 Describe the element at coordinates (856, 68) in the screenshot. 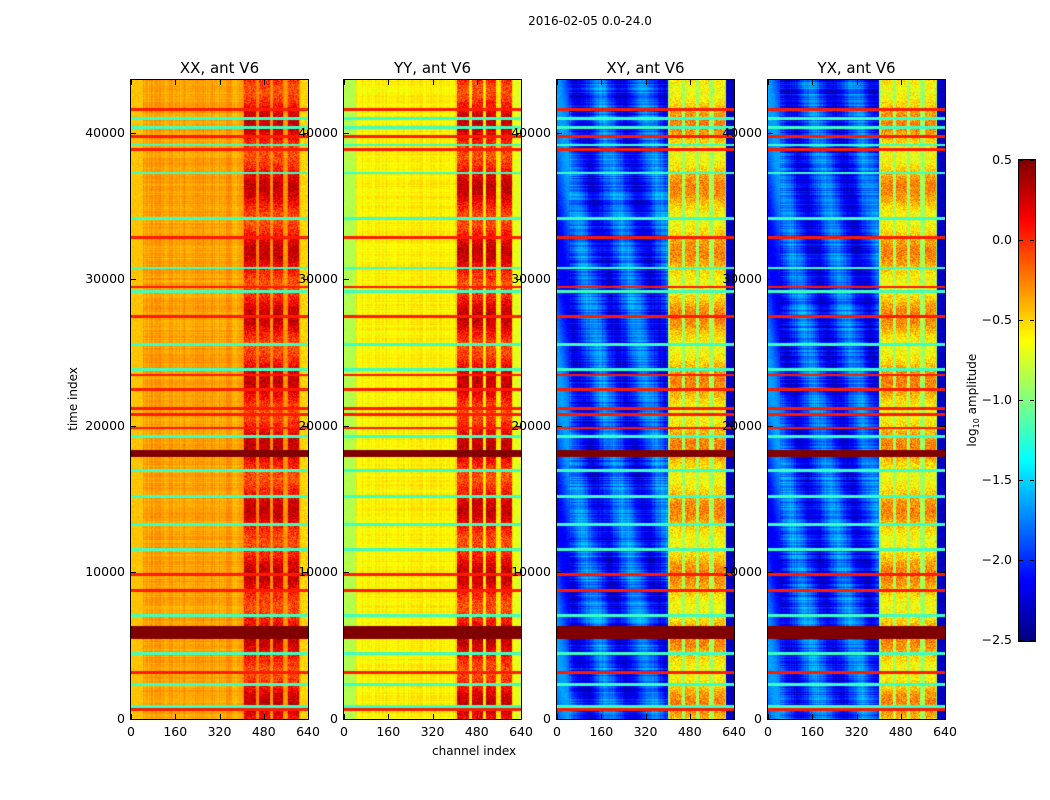

I see `panel-title: YX, ant V6` at that location.